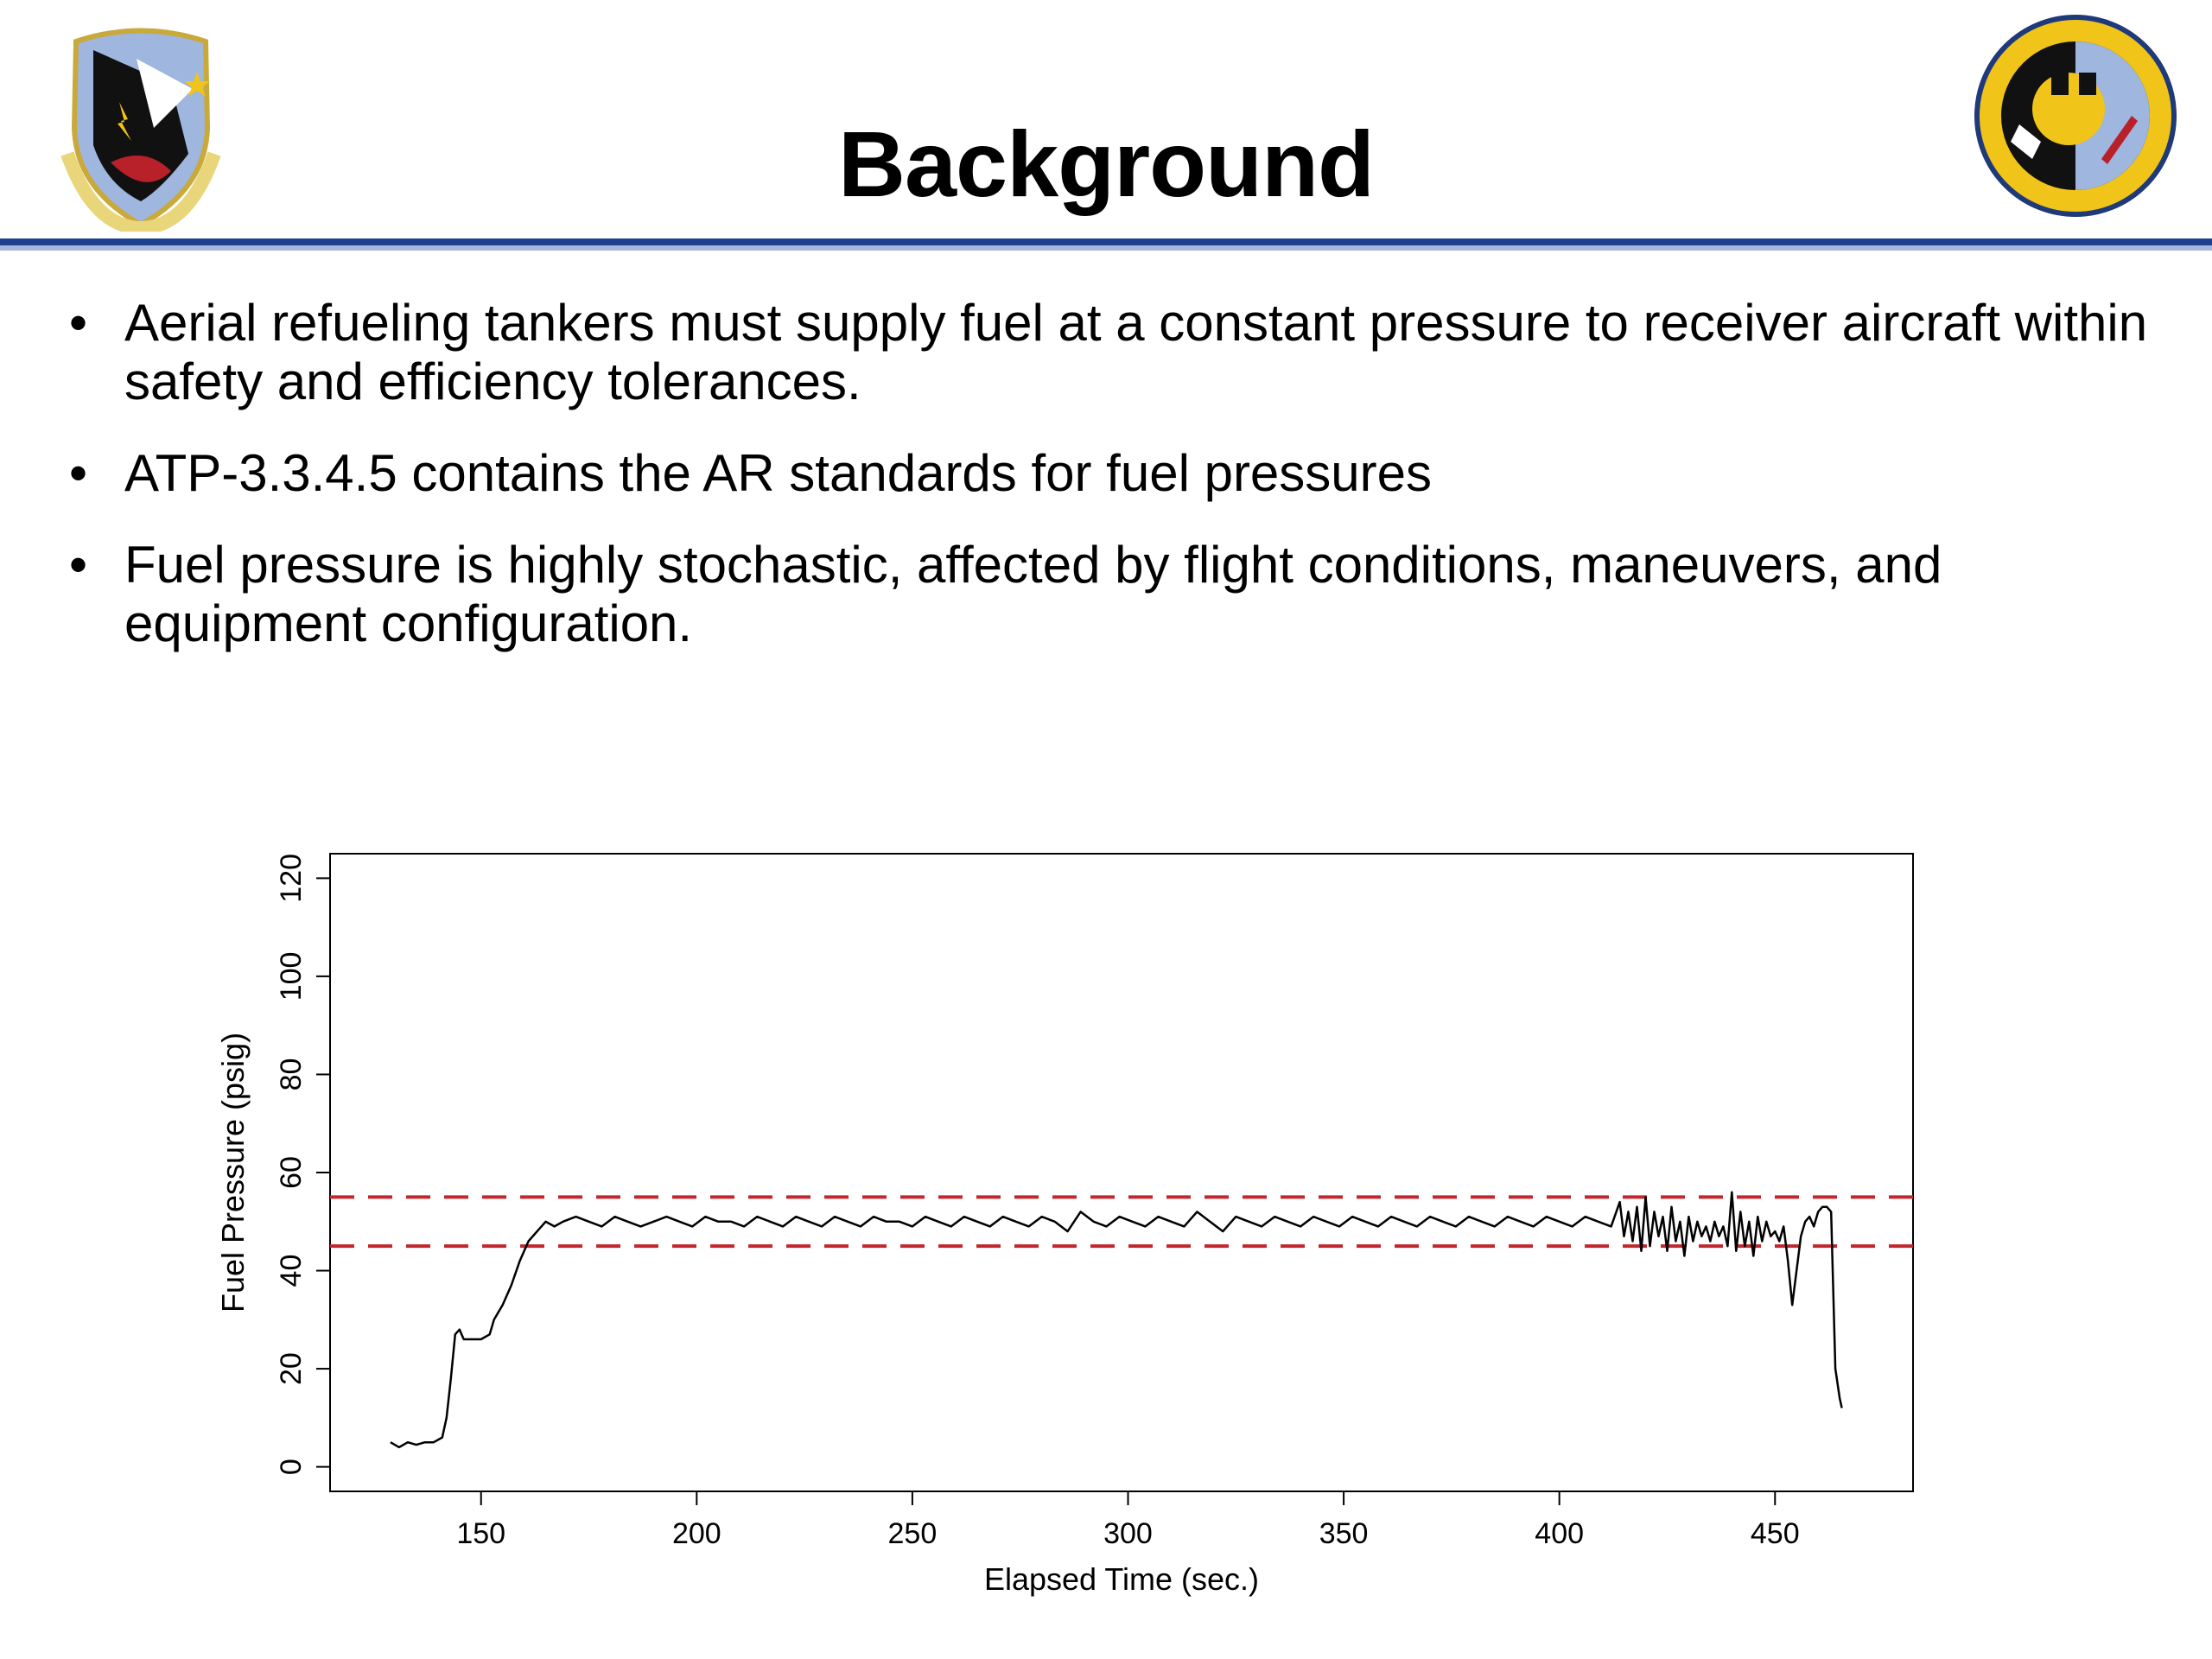  I want to click on slide-title: Background, so click(1106, 163).